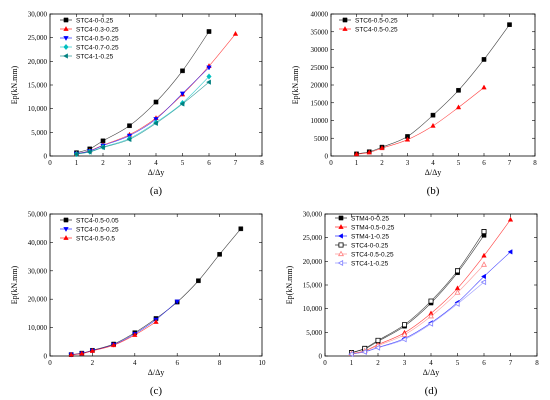  I want to click on y-tick-label: 5000, so click(321, 139).